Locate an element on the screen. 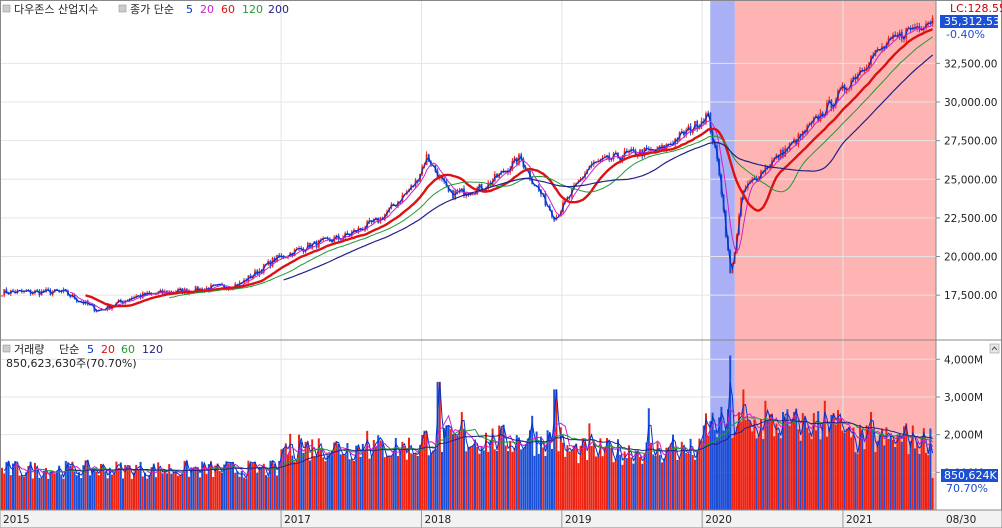  price-tick-label: 30,000.00 is located at coordinates (970, 103).